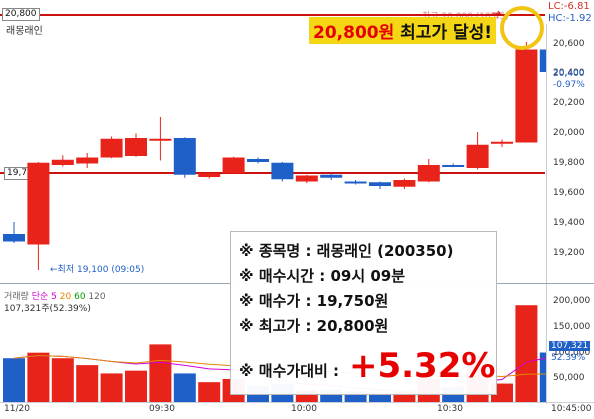 The width and height of the screenshot is (594, 419). What do you see at coordinates (422, 366) in the screenshot?
I see `compare-value: +5.32%` at bounding box center [422, 366].